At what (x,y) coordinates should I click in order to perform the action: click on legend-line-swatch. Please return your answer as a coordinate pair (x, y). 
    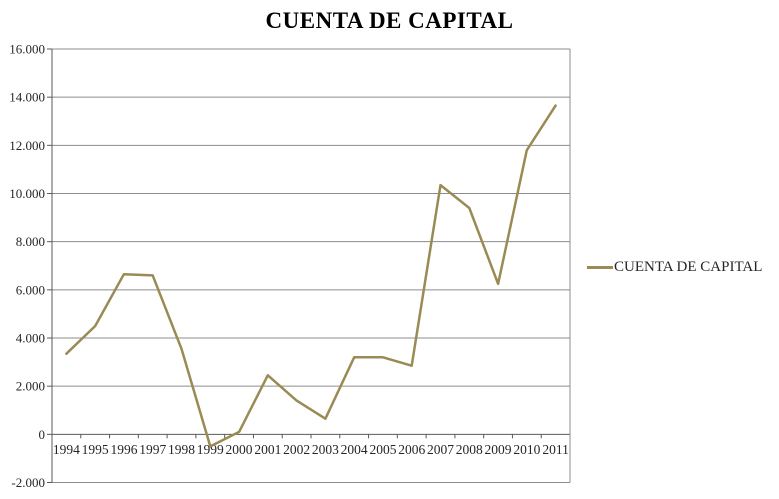
    Looking at the image, I should click on (600, 267).